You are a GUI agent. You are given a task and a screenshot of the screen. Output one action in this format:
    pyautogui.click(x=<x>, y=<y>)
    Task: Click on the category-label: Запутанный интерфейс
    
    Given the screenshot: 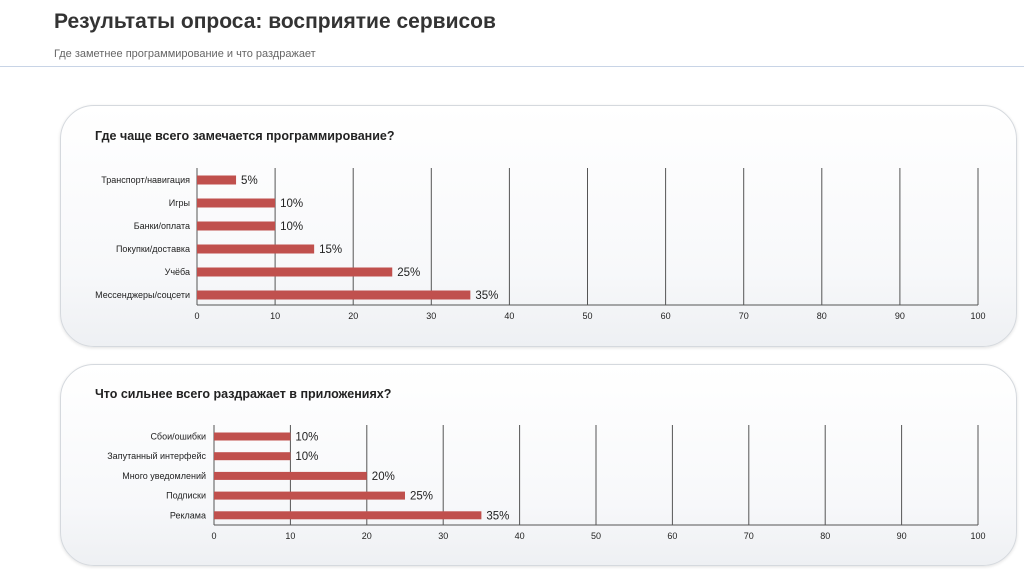 What is the action you would take?
    pyautogui.click(x=156, y=456)
    